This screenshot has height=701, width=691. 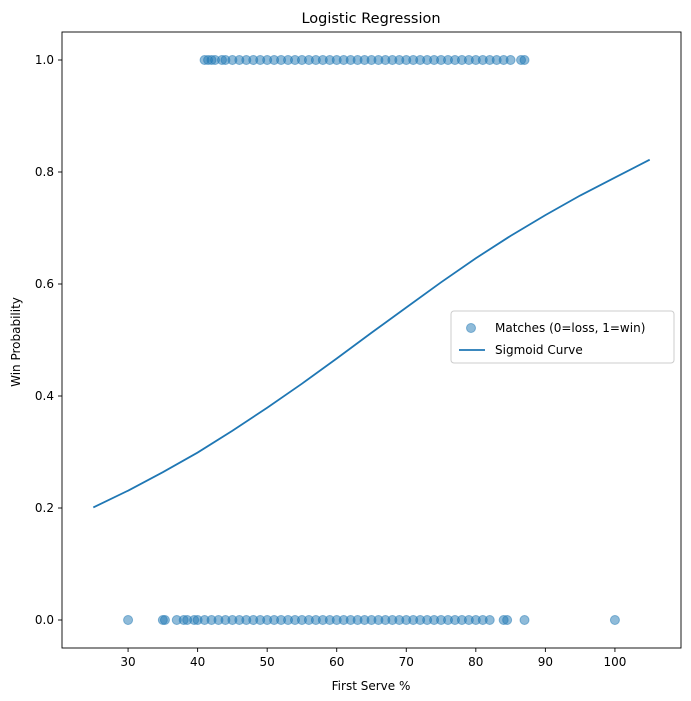 I want to click on x-axis: 30 40 50 60 70 80 90 100, so click(x=373, y=658).